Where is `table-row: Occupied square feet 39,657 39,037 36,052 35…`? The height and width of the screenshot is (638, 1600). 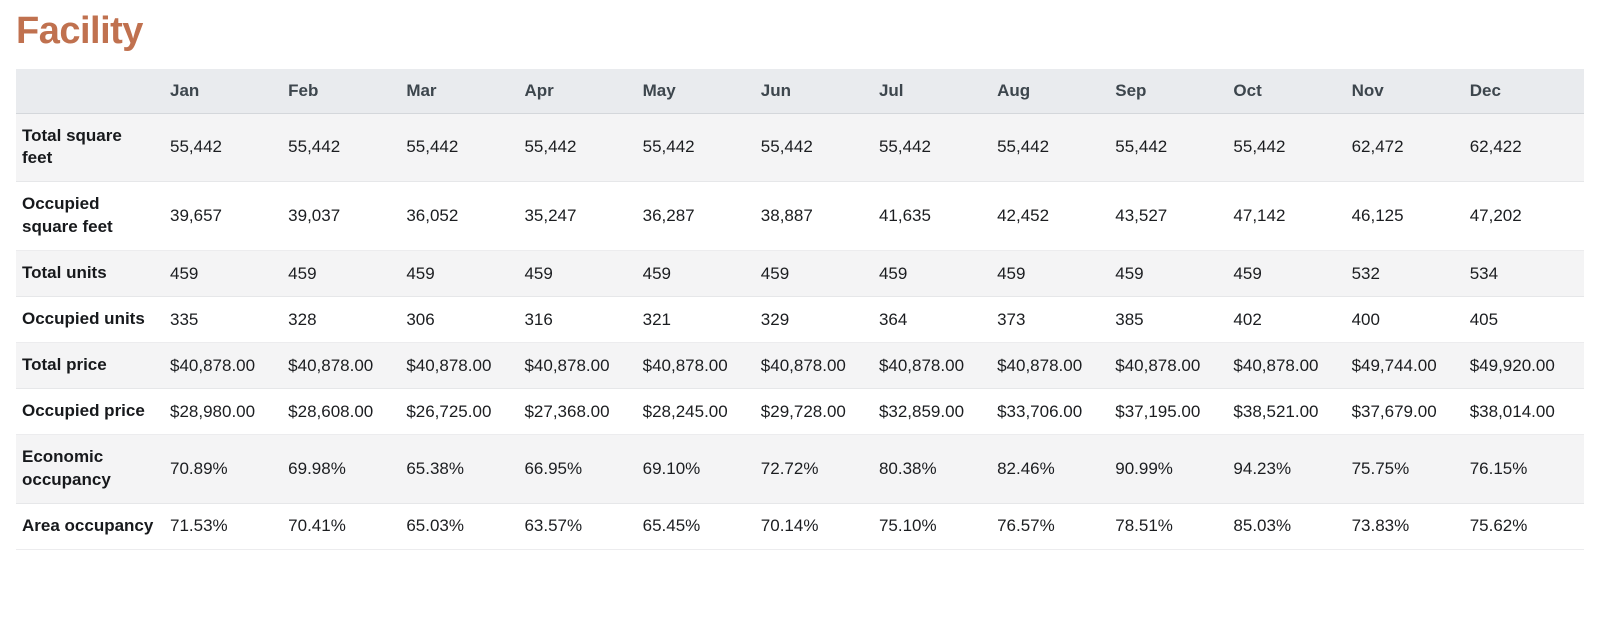 table-row: Occupied square feet 39,657 39,037 36,052 35… is located at coordinates (800, 216).